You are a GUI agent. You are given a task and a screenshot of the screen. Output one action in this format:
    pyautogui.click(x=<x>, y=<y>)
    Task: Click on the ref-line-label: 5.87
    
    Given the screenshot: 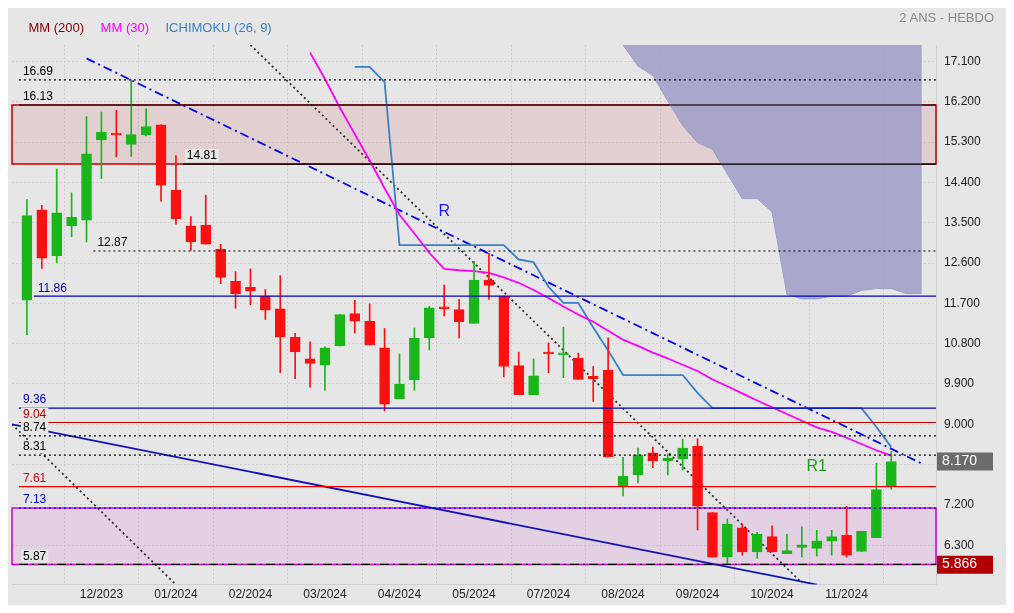 What is the action you would take?
    pyautogui.click(x=34, y=555)
    